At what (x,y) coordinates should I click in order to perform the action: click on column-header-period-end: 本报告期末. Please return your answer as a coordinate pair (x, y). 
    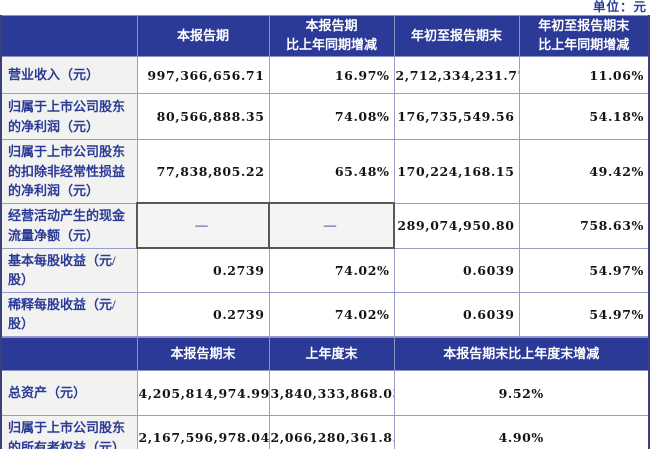
    Looking at the image, I should click on (203, 354).